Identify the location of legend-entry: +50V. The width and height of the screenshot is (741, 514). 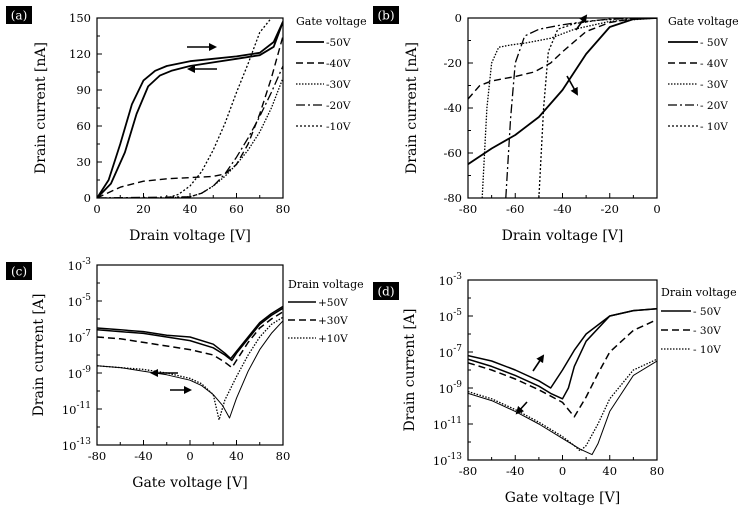
(333, 303).